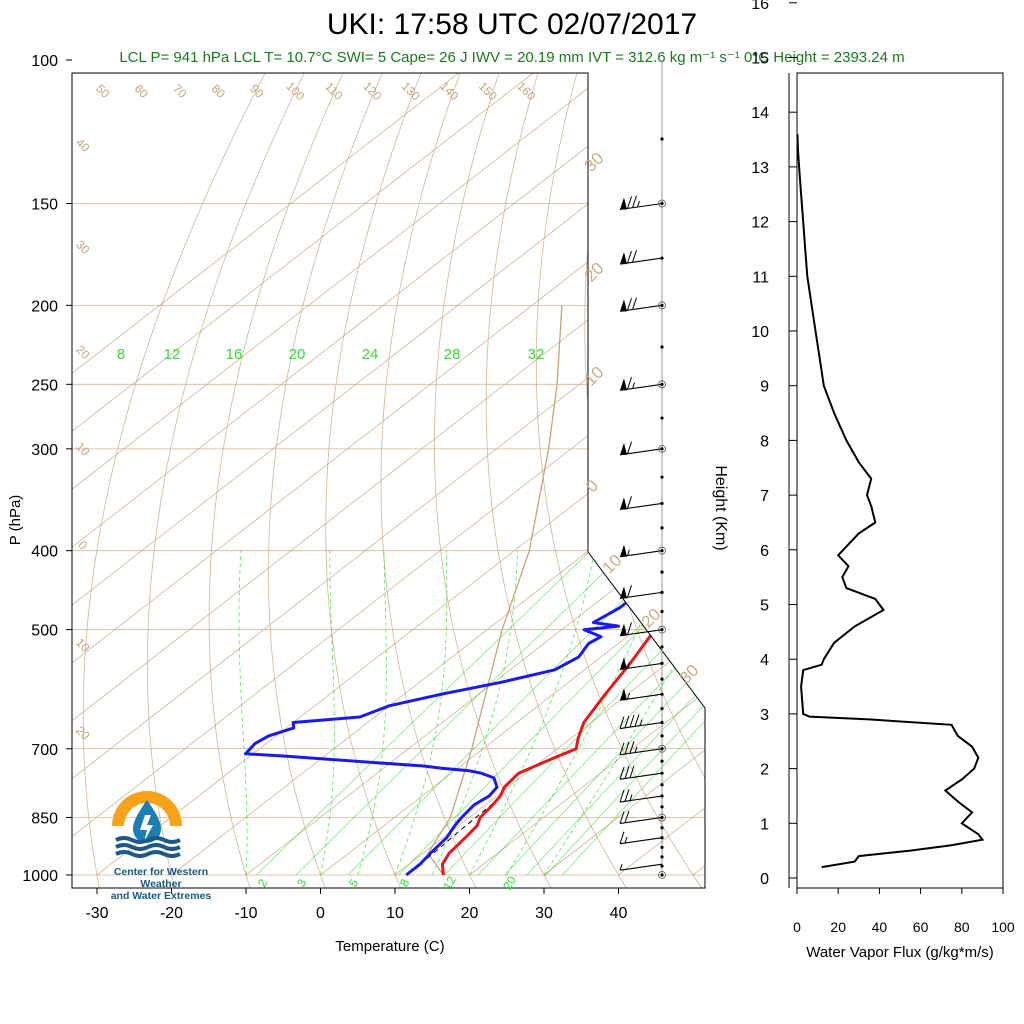 The image size is (1024, 1024). I want to click on pressure-tick-label: 150, so click(44, 205).